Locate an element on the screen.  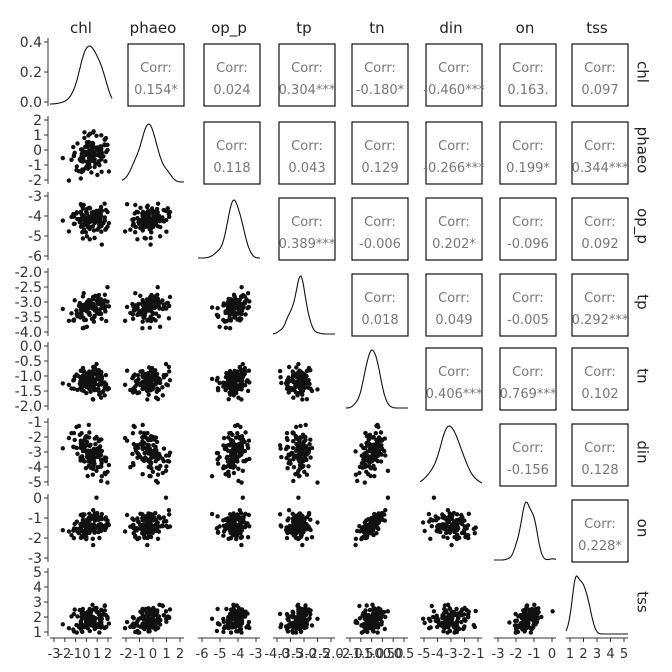
x-tick-label: -1 is located at coordinates (478, 654).